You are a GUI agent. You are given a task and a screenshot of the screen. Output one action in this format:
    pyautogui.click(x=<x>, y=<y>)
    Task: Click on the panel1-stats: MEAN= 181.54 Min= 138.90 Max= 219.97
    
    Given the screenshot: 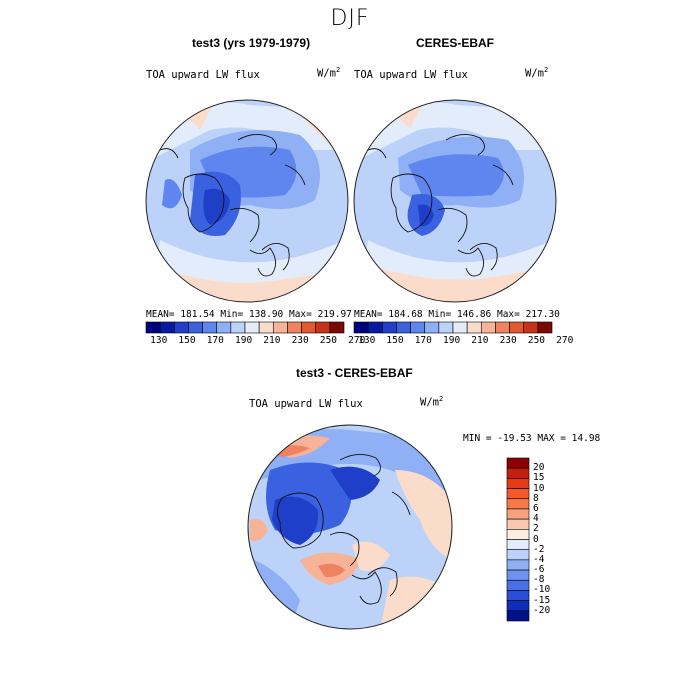 What is the action you would take?
    pyautogui.click(x=249, y=314)
    